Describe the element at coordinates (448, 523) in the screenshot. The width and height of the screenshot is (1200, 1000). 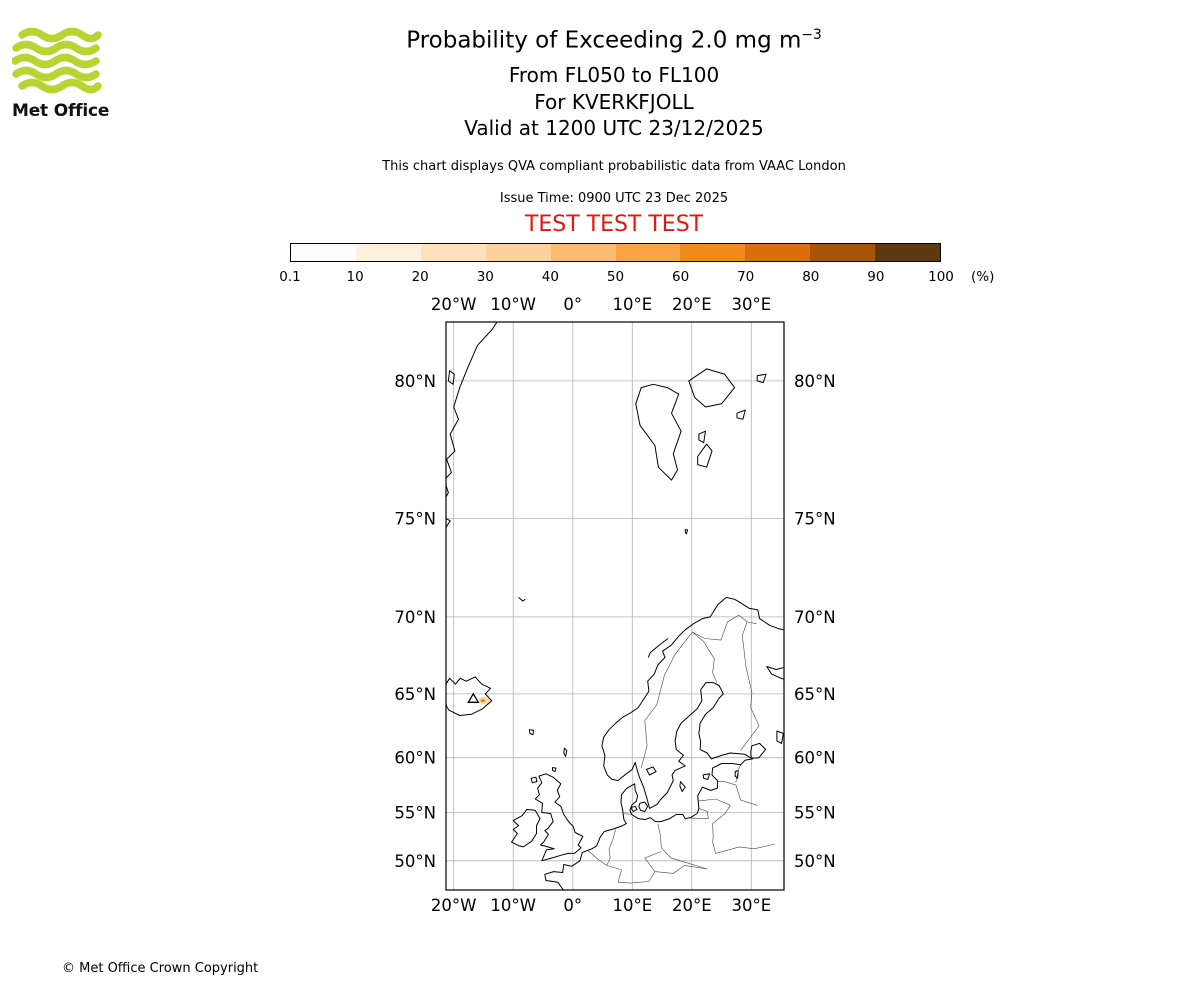
I see `coastline-greenland-south` at that location.